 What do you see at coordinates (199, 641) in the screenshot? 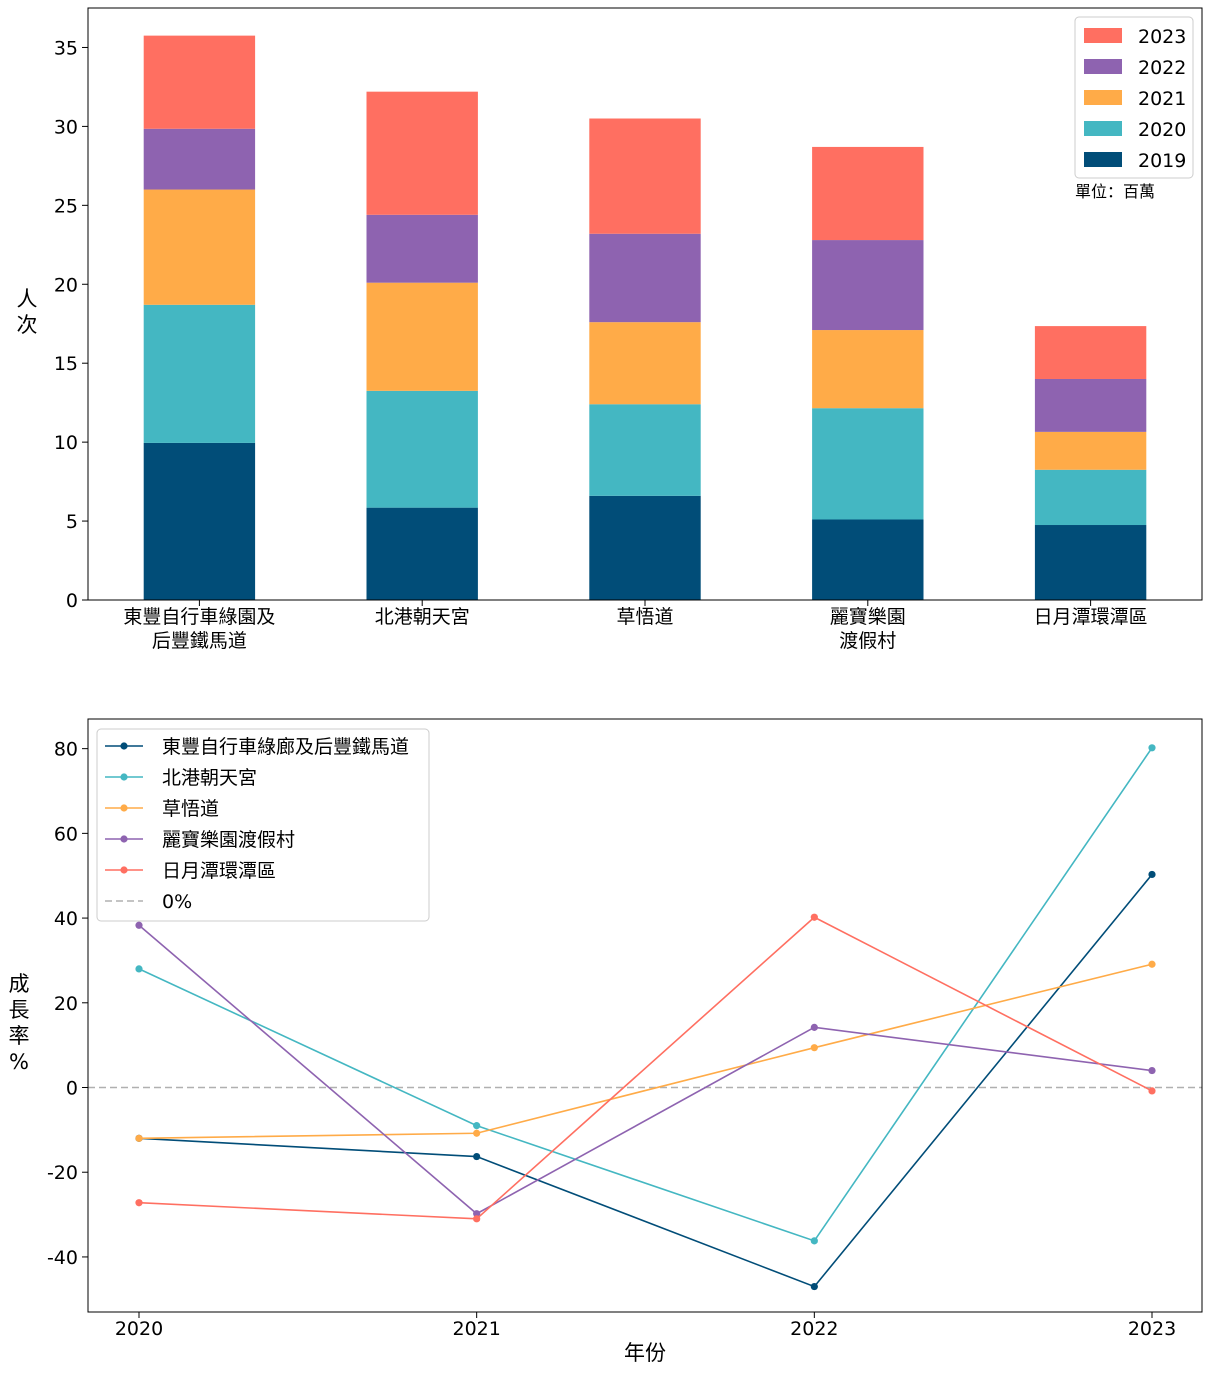
I see `label-line: 后豐鐵馬道` at bounding box center [199, 641].